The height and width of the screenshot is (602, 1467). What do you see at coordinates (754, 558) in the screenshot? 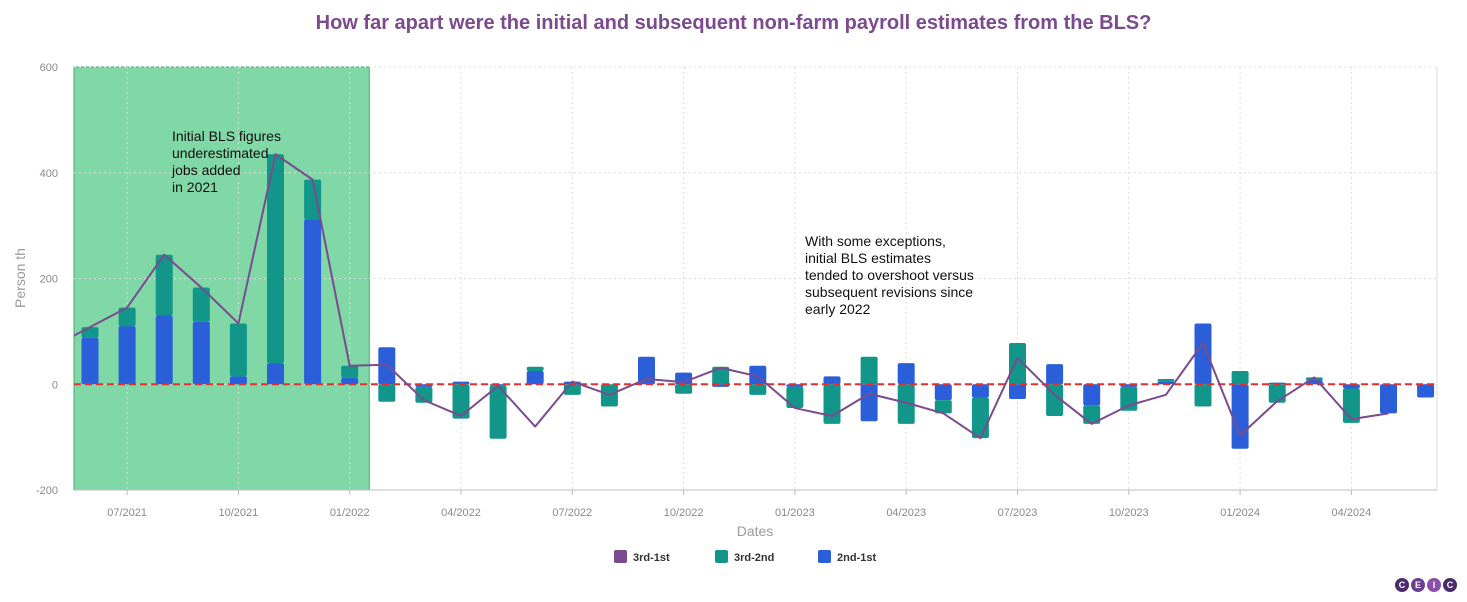
I see `legend-label: 3rd-2nd` at bounding box center [754, 558].